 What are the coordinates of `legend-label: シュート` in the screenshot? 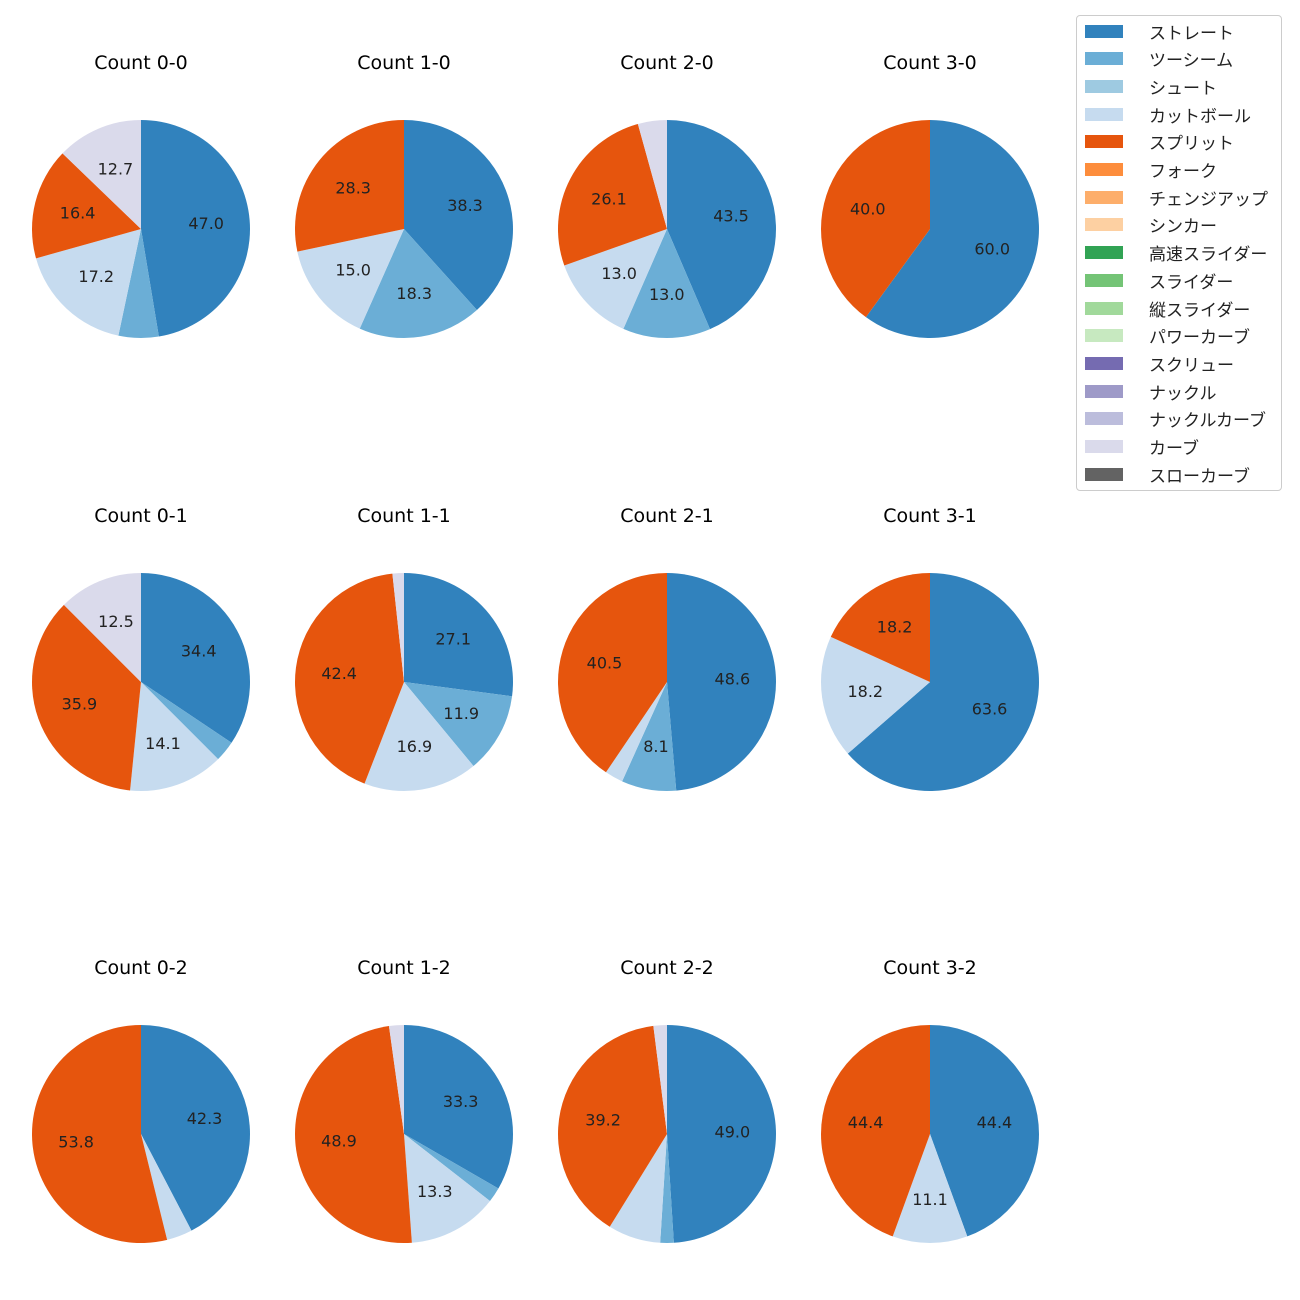 It's located at (1183, 88).